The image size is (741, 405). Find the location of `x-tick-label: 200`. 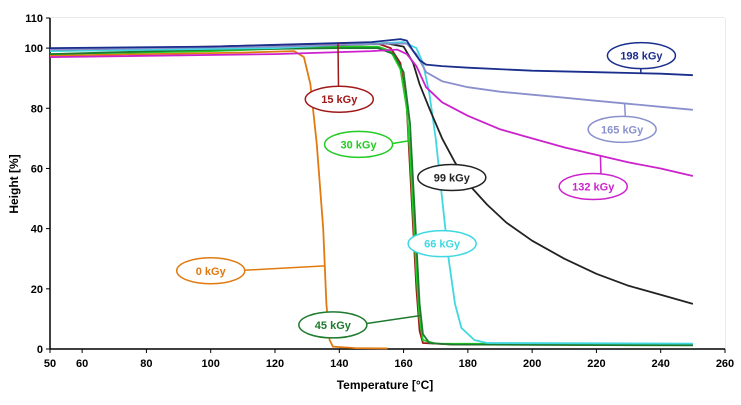

x-tick-label: 200 is located at coordinates (532, 364).